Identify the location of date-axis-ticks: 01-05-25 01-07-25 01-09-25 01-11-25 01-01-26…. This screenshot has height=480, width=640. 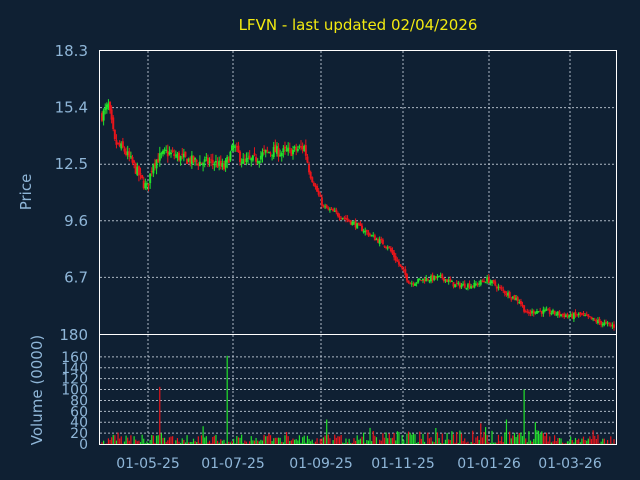
(359, 464).